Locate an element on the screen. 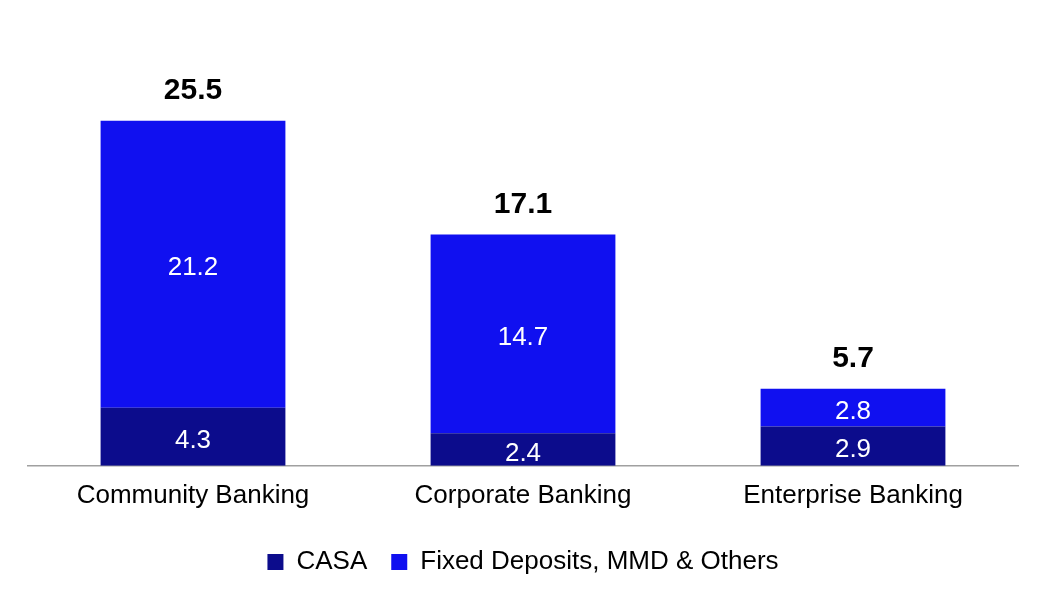 Image resolution: width=1046 pixels, height=593 pixels. total-label: 25.5 is located at coordinates (193, 89).